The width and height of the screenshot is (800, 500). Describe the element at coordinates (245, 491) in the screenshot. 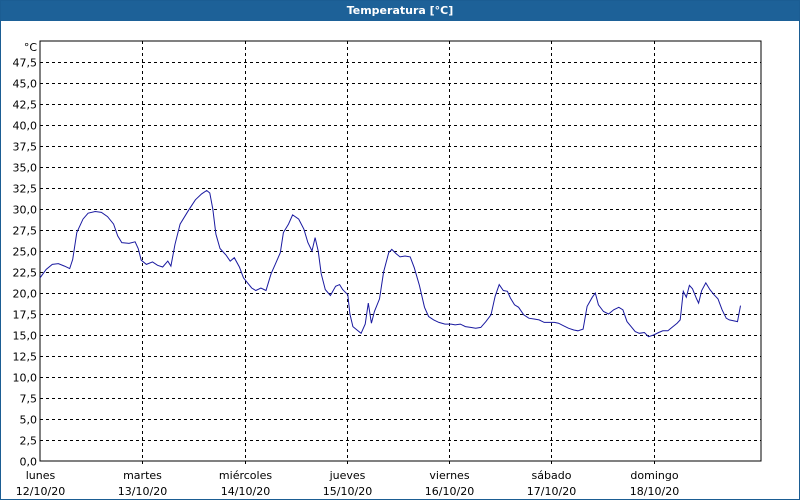

I see `x-tick-date: 14/10/20` at that location.